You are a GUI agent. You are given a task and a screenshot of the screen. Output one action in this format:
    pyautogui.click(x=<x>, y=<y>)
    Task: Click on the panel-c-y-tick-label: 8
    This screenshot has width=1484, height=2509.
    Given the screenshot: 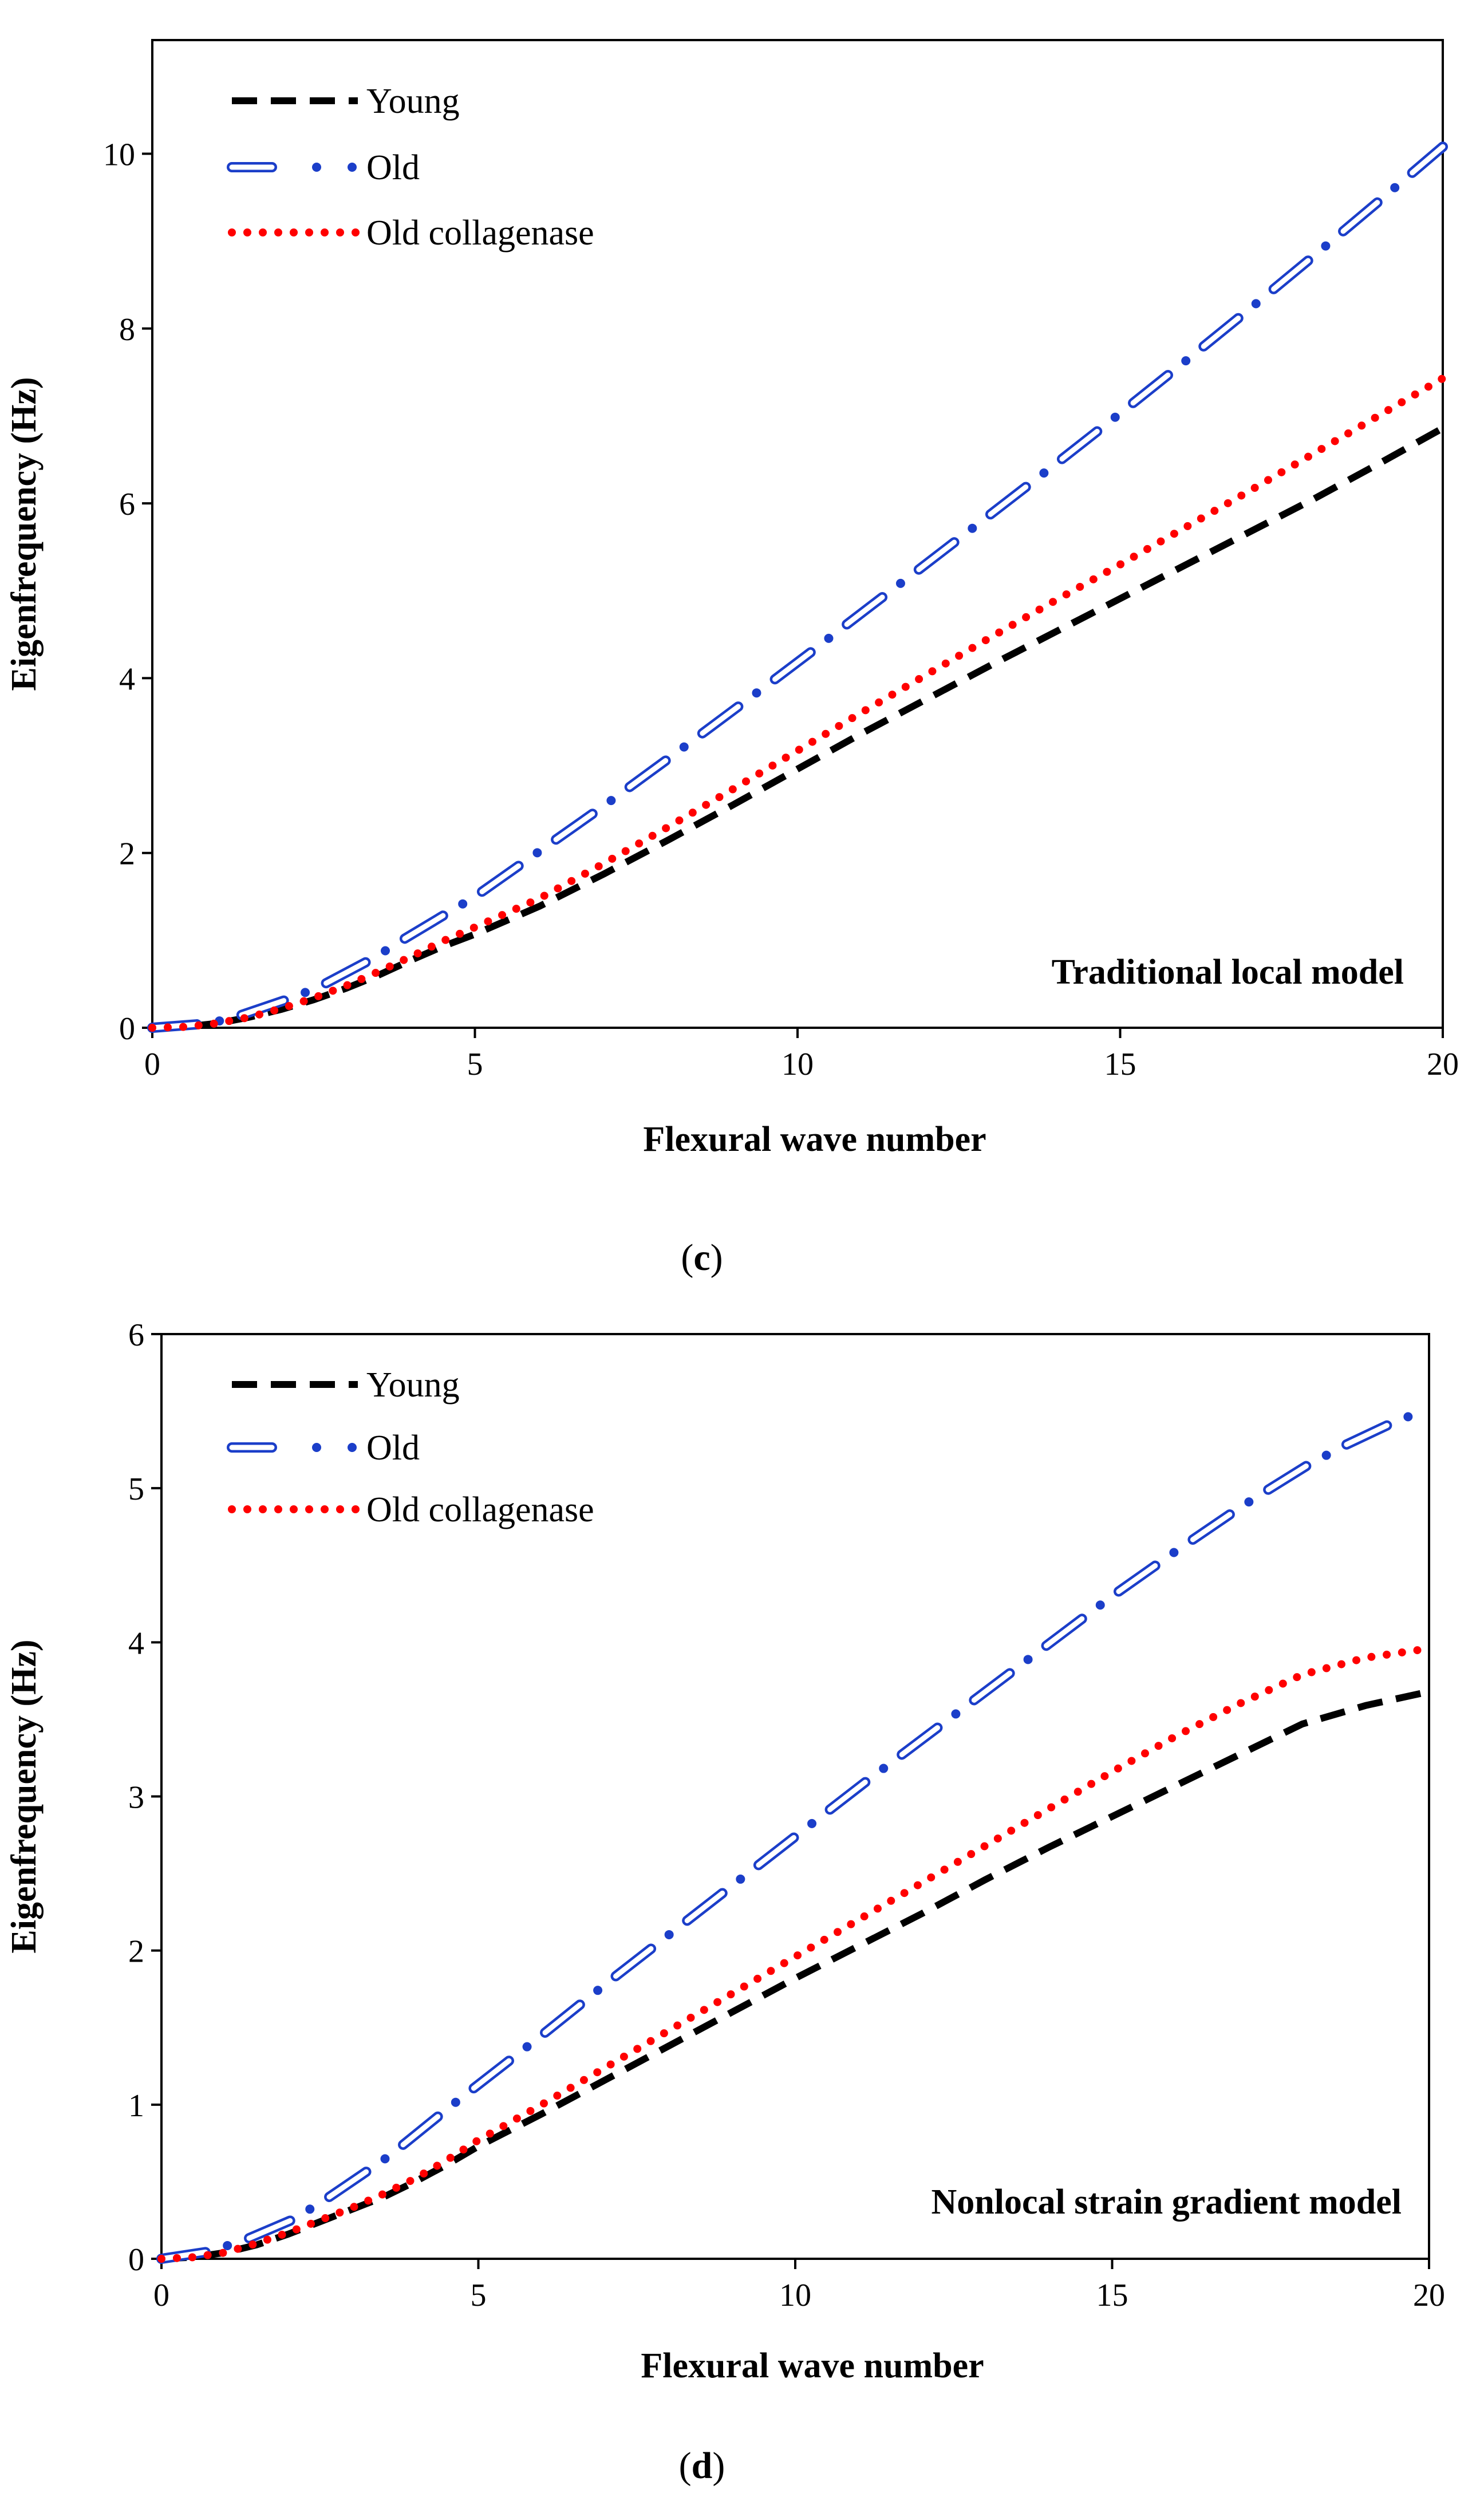 What is the action you would take?
    pyautogui.click(x=127, y=330)
    